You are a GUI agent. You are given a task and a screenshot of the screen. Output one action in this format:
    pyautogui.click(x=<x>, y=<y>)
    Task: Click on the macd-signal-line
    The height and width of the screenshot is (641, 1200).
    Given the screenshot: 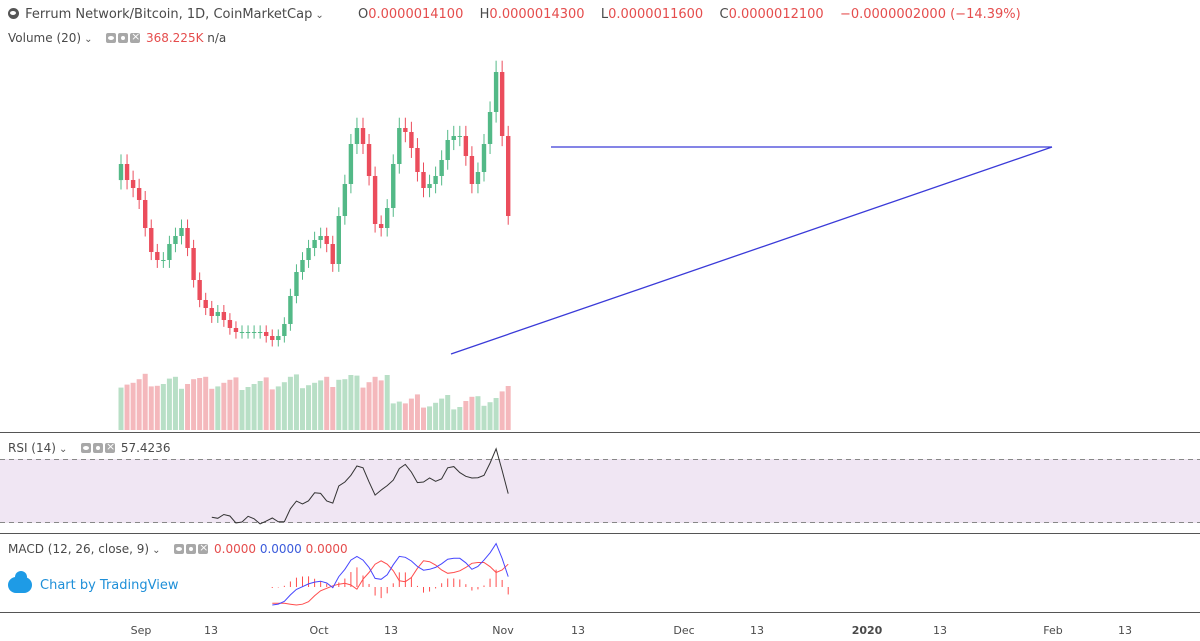 What is the action you would take?
    pyautogui.click(x=390, y=583)
    